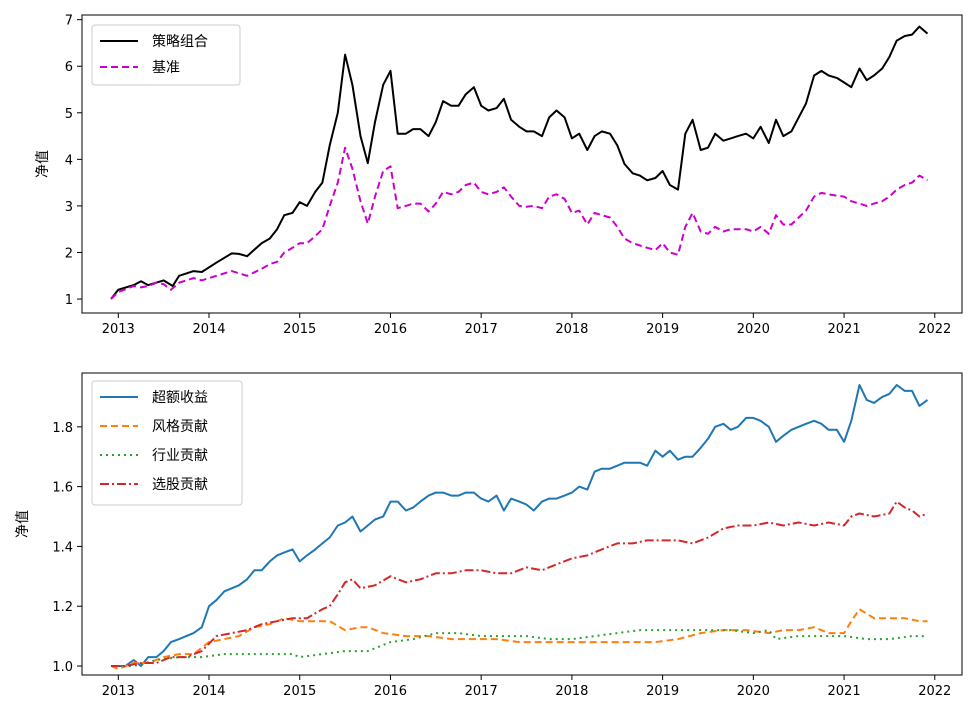  What do you see at coordinates (167, 443) in the screenshot?
I see `legend-box` at bounding box center [167, 443].